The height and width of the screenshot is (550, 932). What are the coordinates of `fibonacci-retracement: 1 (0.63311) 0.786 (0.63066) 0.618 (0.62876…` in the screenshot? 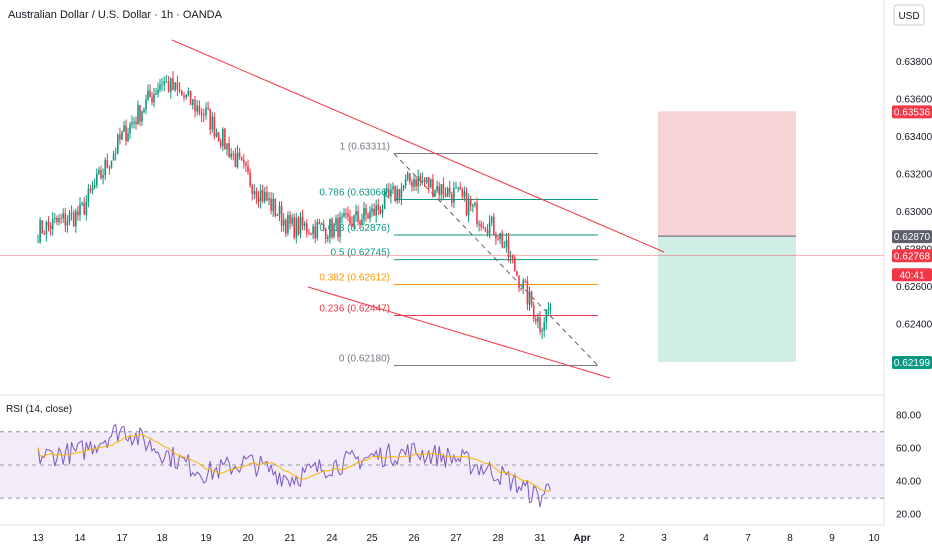 It's located at (459, 254).